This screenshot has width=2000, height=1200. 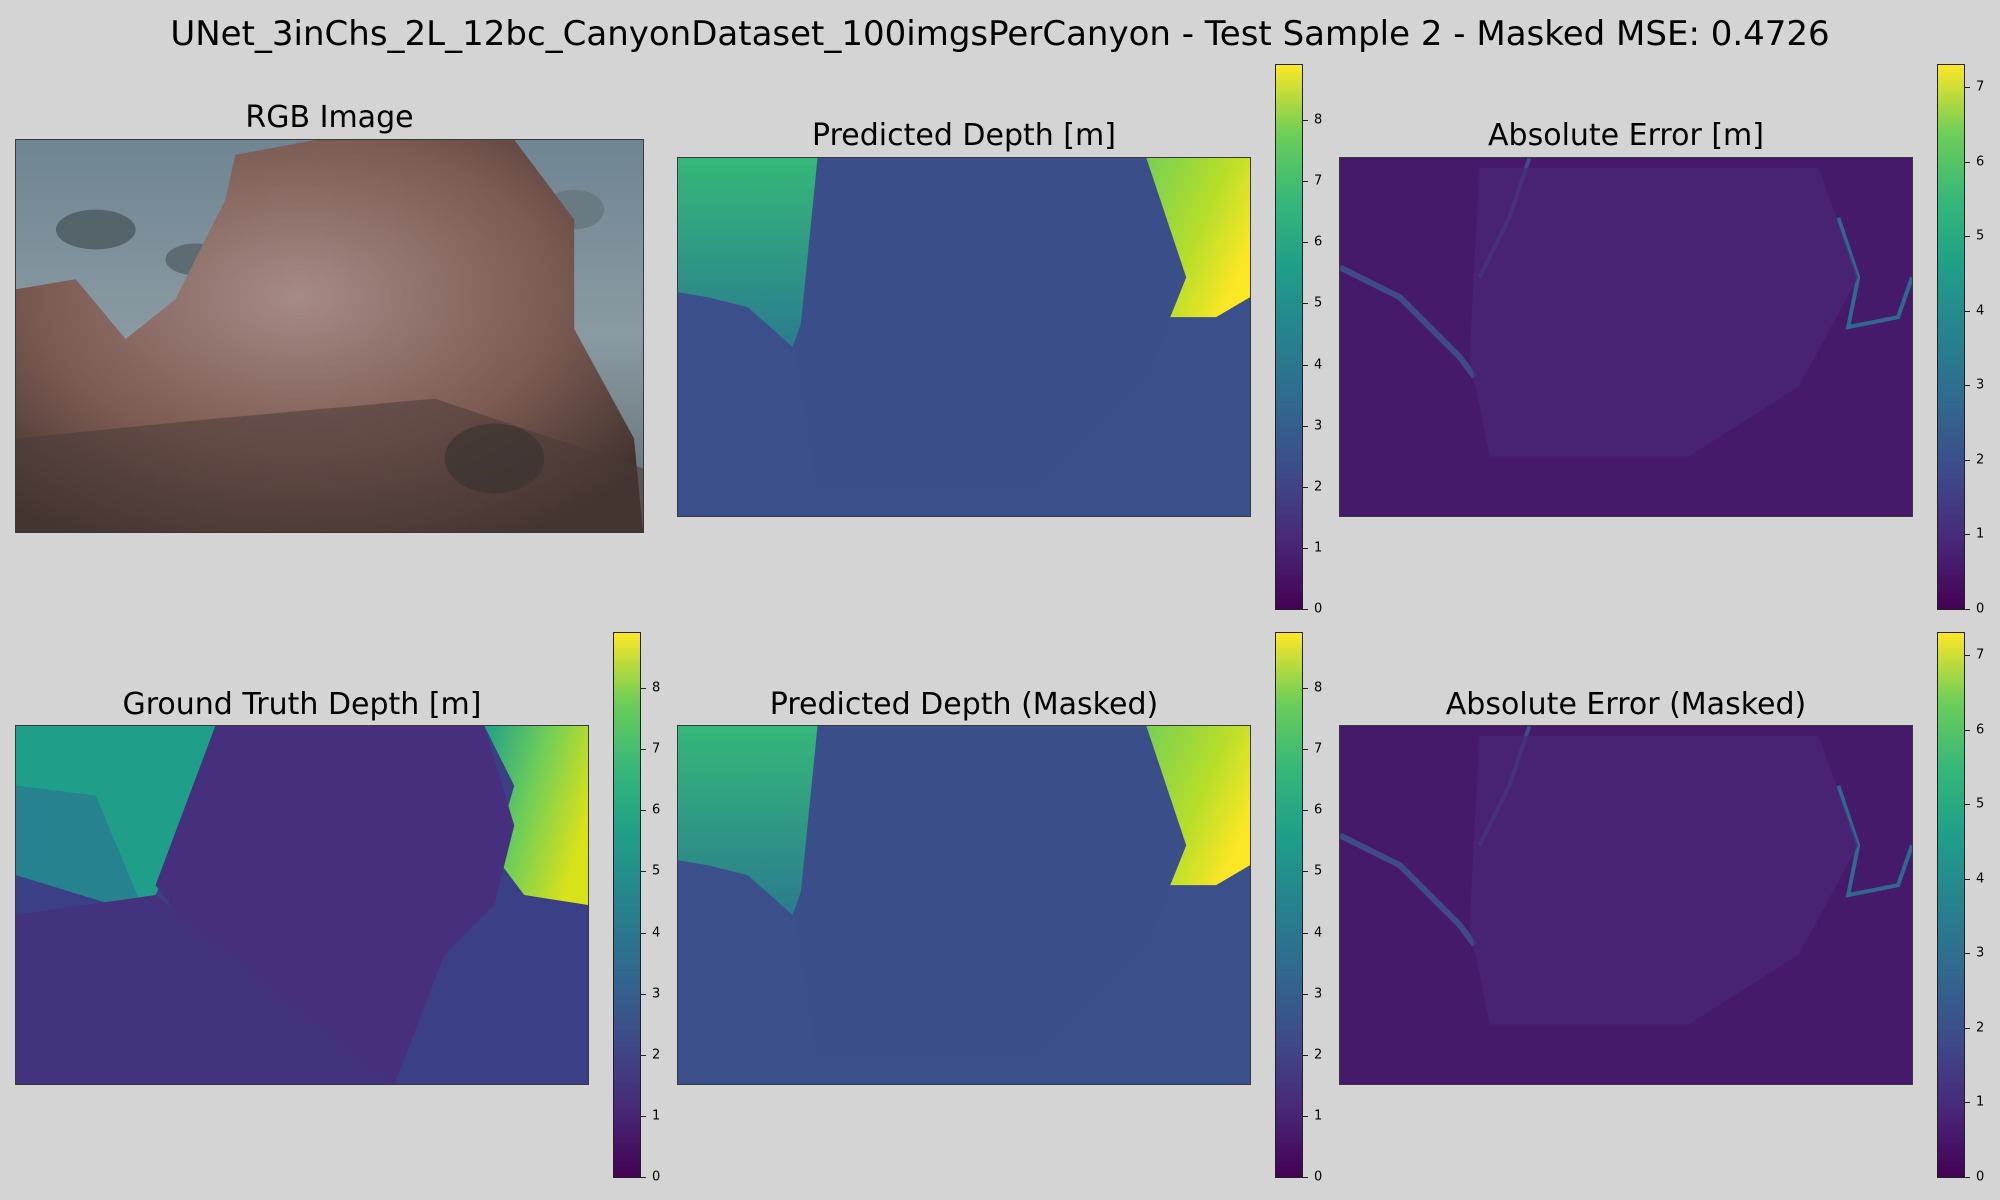 I want to click on absolute-error-masked-colorbar: 0 1 2 3 4 5 6 7, so click(x=1960, y=908).